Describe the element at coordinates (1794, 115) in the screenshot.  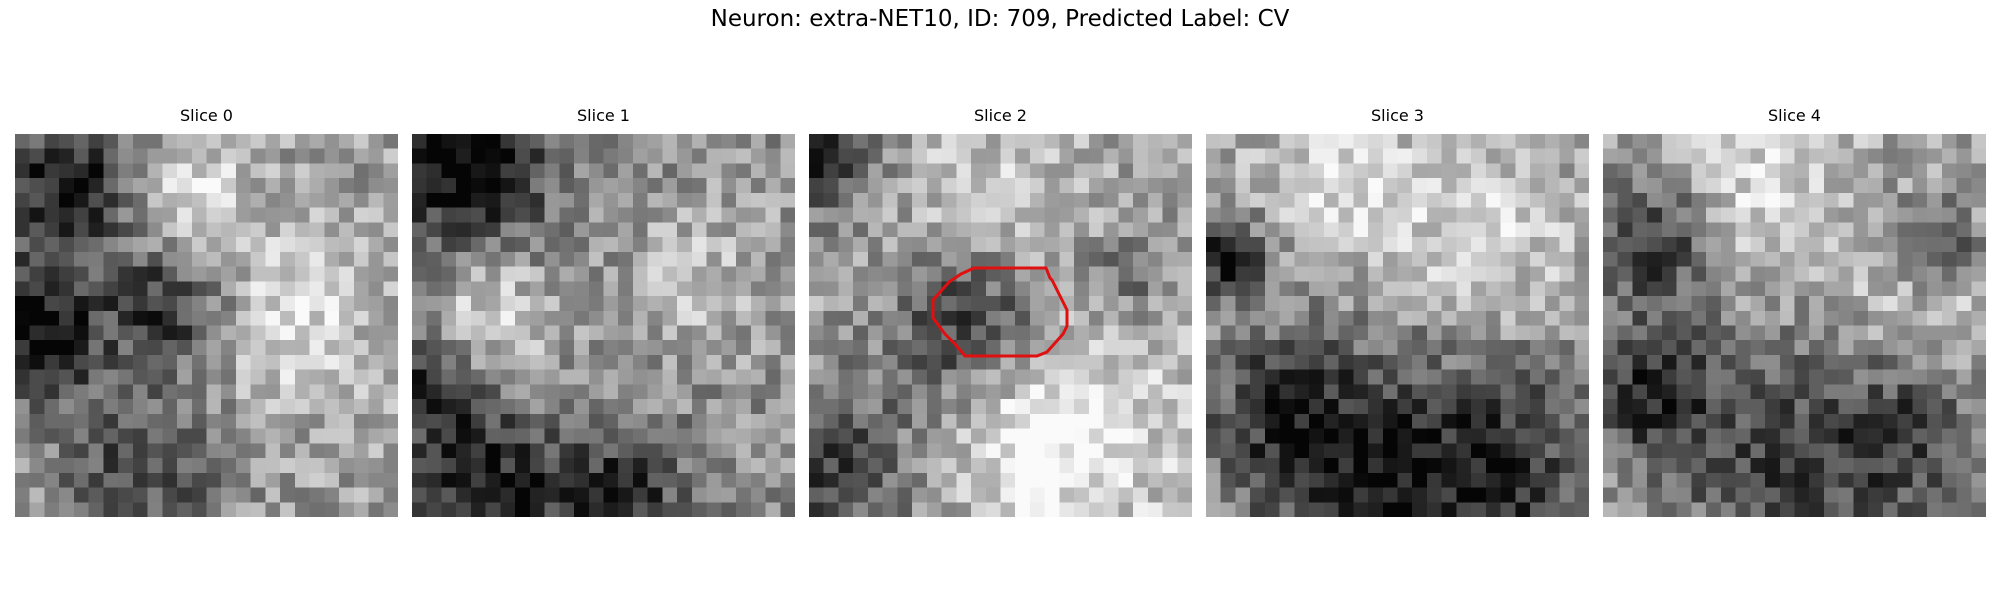
I see `slice-title: Slice 4` at that location.